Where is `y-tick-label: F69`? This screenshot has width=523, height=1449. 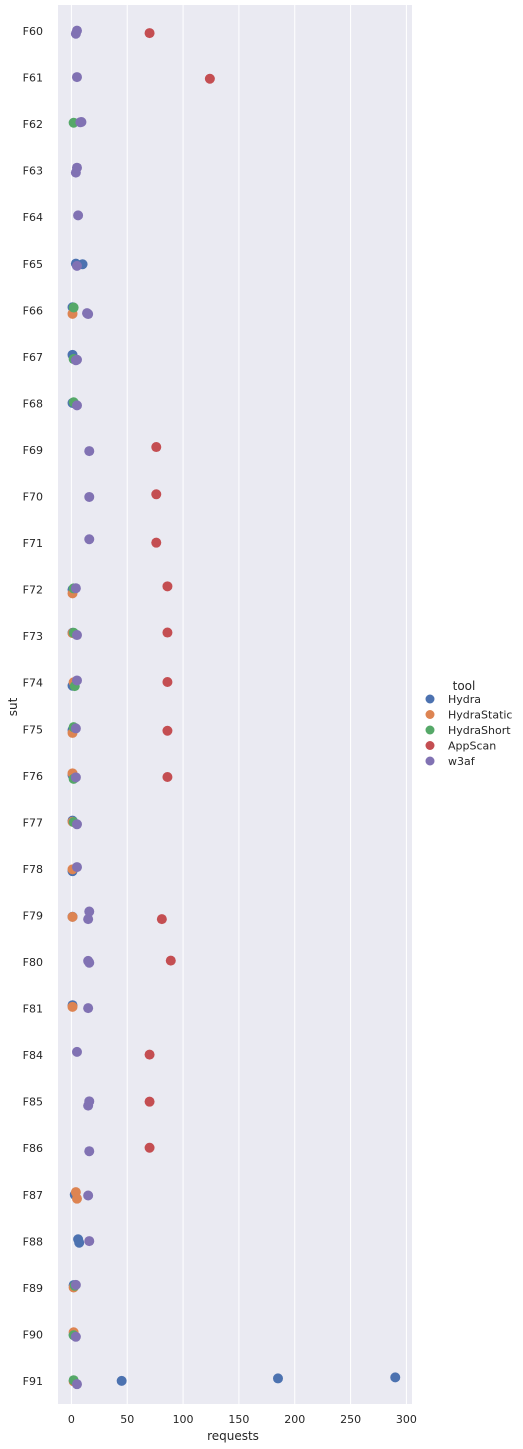
y-tick-label: F69 is located at coordinates (33, 450).